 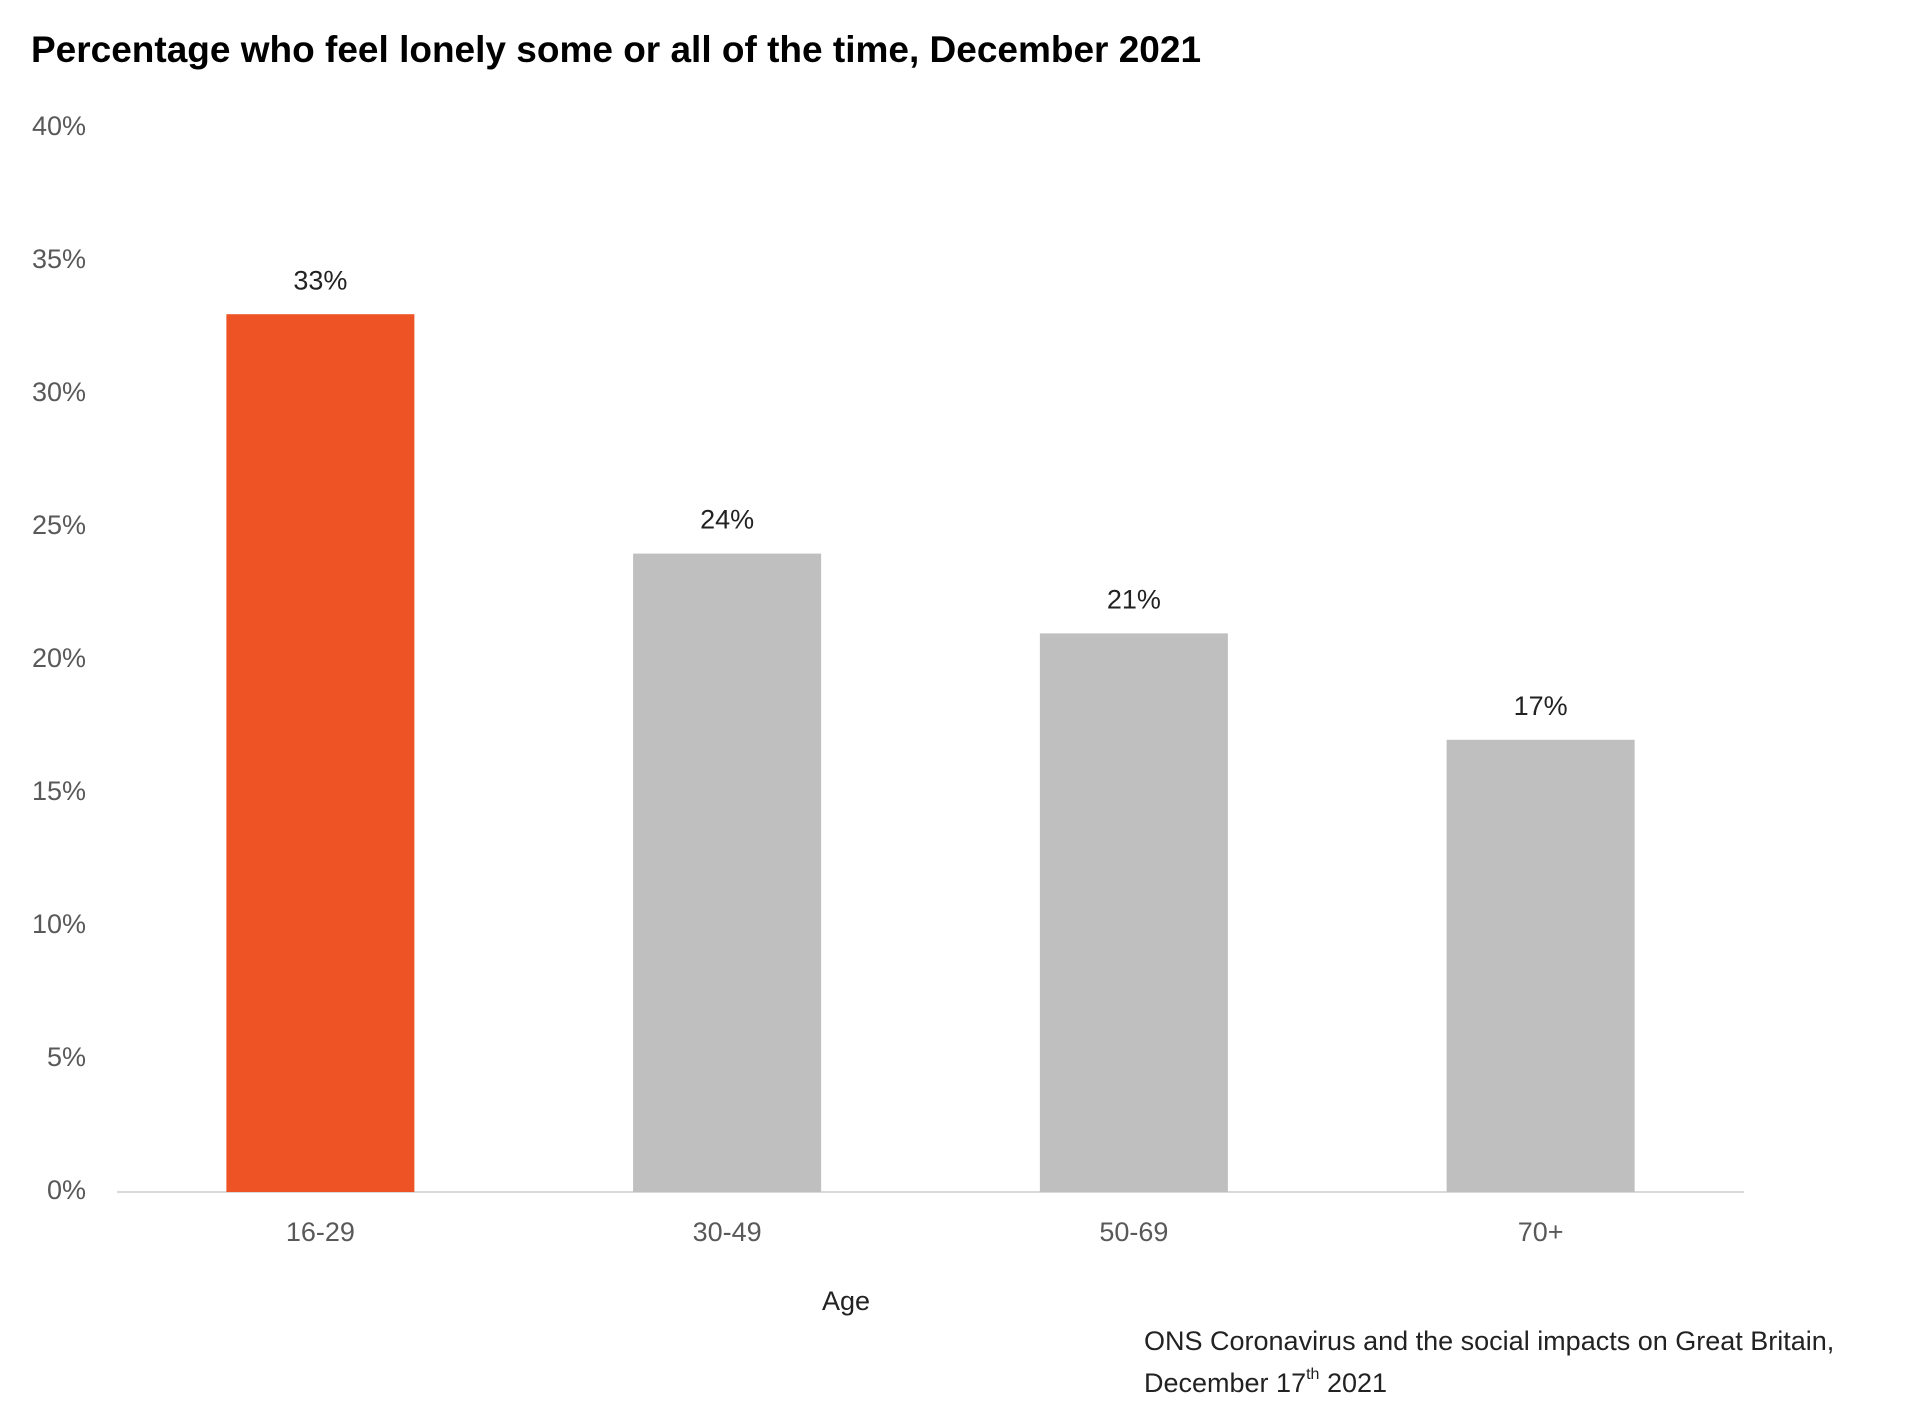 What do you see at coordinates (1225, 1383) in the screenshot?
I see `source-text: December 17` at bounding box center [1225, 1383].